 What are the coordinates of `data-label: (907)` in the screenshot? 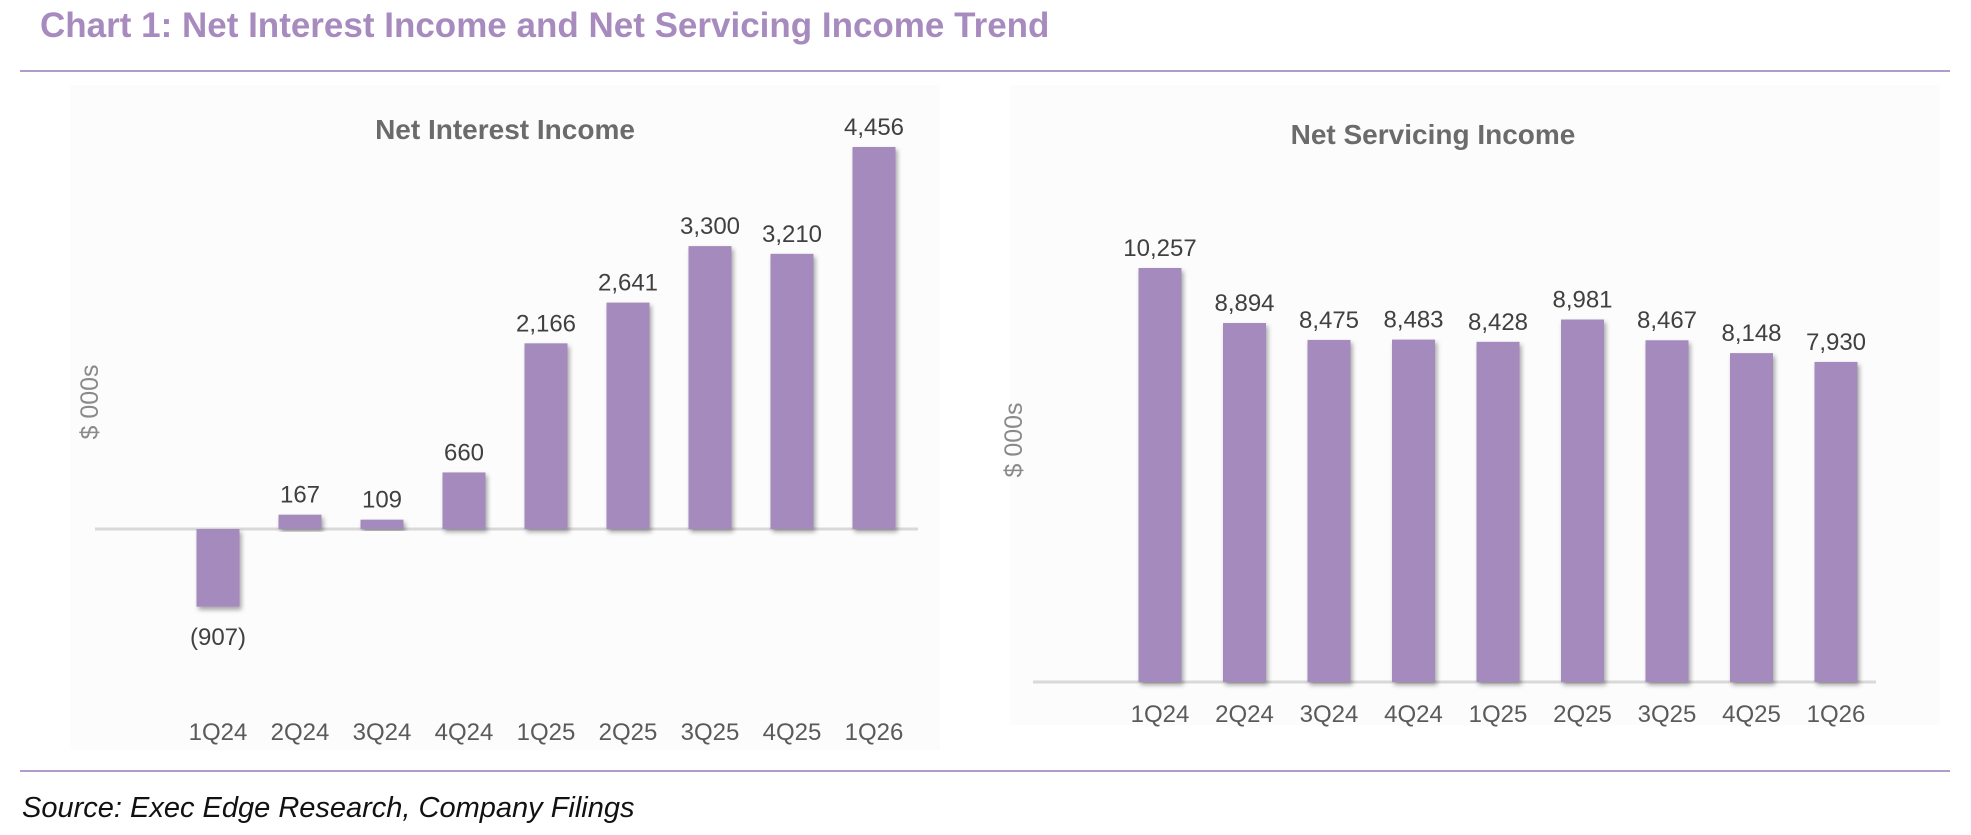 It's located at (218, 637).